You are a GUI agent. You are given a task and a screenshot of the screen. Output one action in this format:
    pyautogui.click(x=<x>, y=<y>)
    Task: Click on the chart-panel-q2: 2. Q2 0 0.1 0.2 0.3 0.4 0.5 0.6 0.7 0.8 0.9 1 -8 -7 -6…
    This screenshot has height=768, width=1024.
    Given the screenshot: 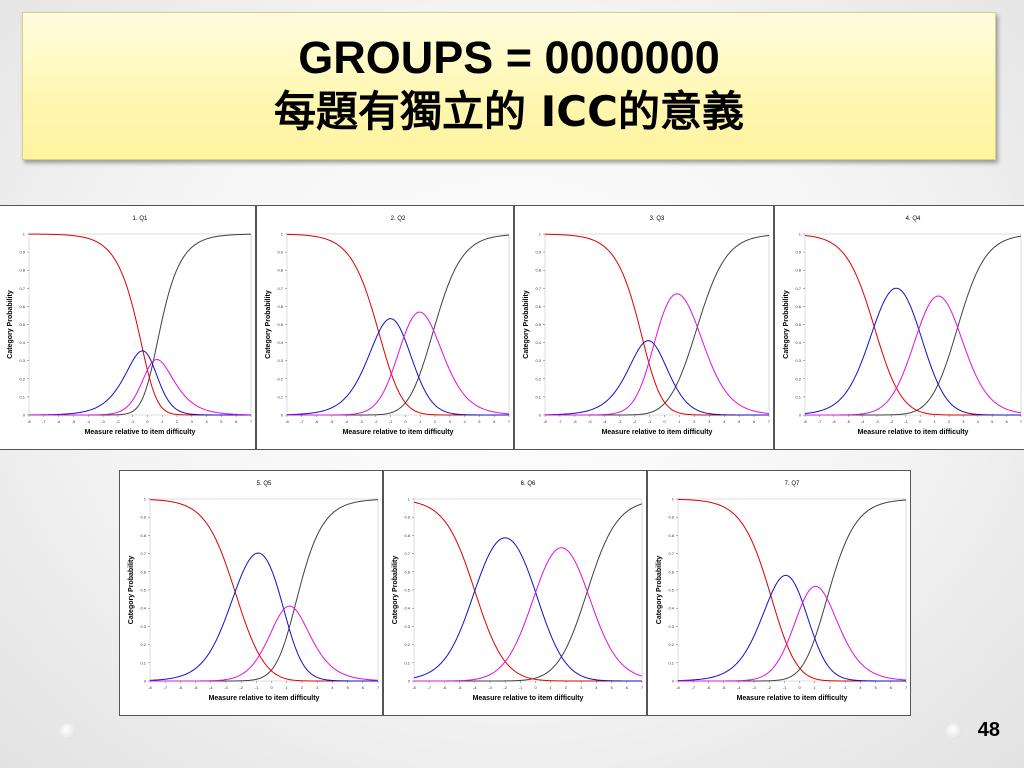 What is the action you would take?
    pyautogui.click(x=385, y=327)
    